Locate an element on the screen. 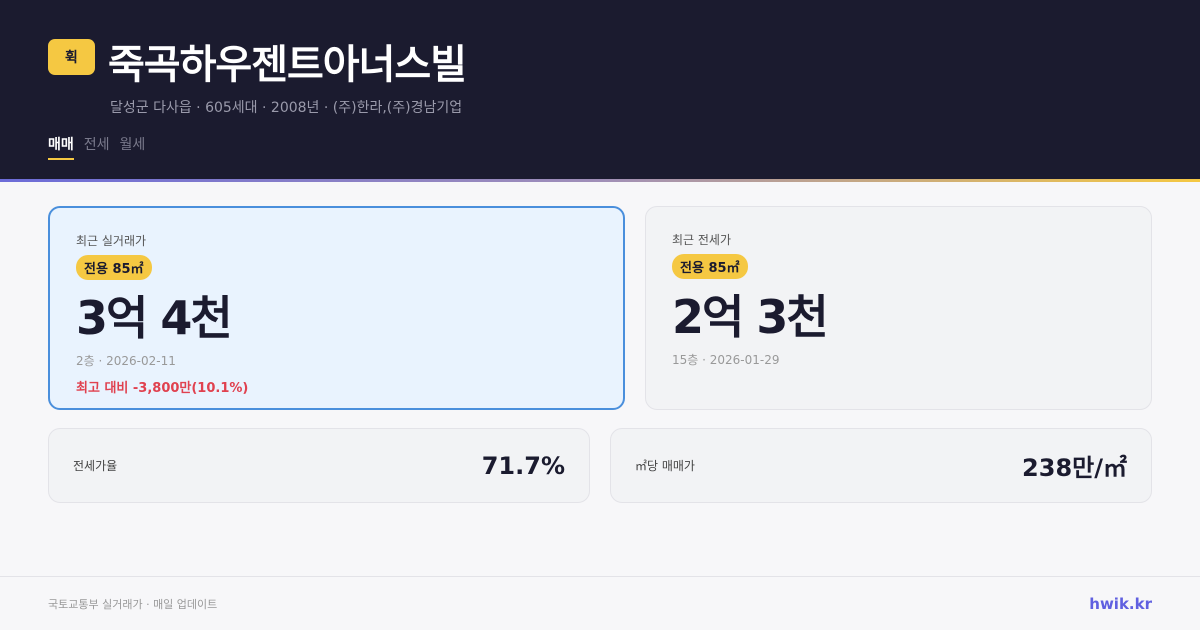 This screenshot has width=1200, height=630. card-label: 최근 전세가 is located at coordinates (702, 240).